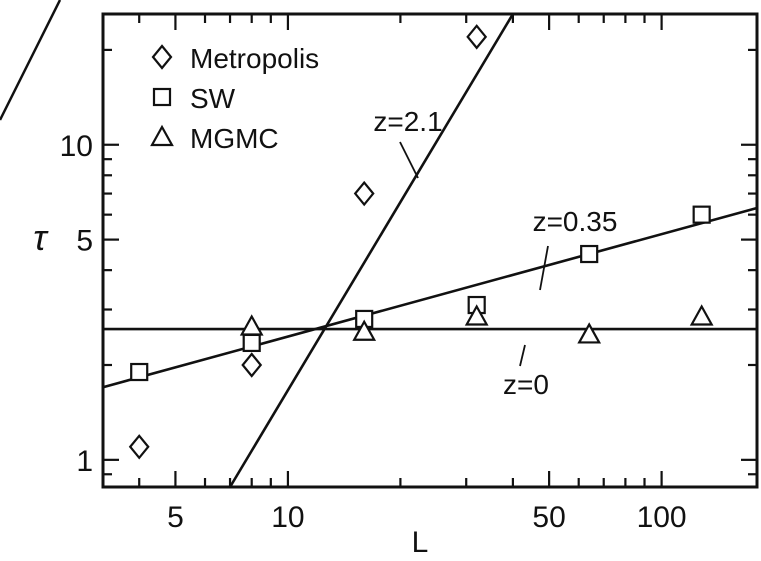 Image resolution: width=761 pixels, height=561 pixels. I want to click on x-tick-label: 10, so click(287, 517).